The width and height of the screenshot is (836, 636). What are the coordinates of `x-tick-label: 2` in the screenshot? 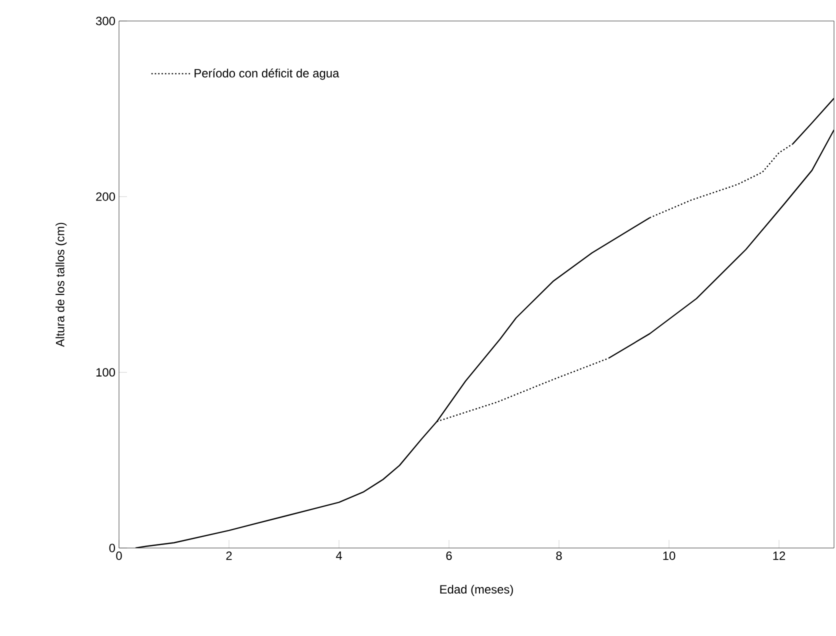 It's located at (229, 556).